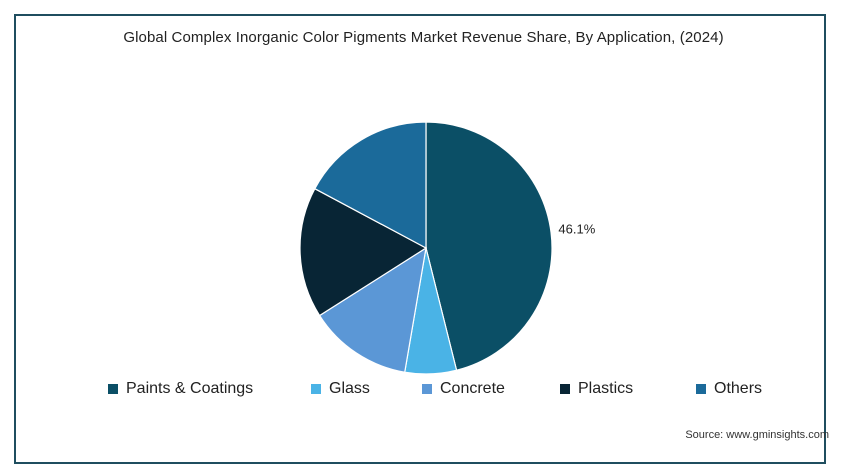 This screenshot has width=847, height=468. Describe the element at coordinates (738, 388) in the screenshot. I see `legend-label: Others` at that location.